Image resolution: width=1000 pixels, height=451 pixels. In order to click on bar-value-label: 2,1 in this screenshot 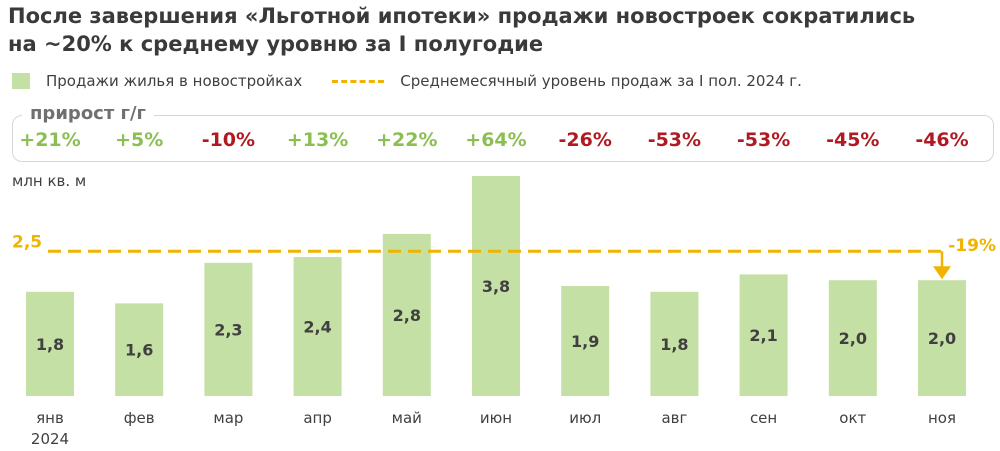, I will do `click(763, 335)`.